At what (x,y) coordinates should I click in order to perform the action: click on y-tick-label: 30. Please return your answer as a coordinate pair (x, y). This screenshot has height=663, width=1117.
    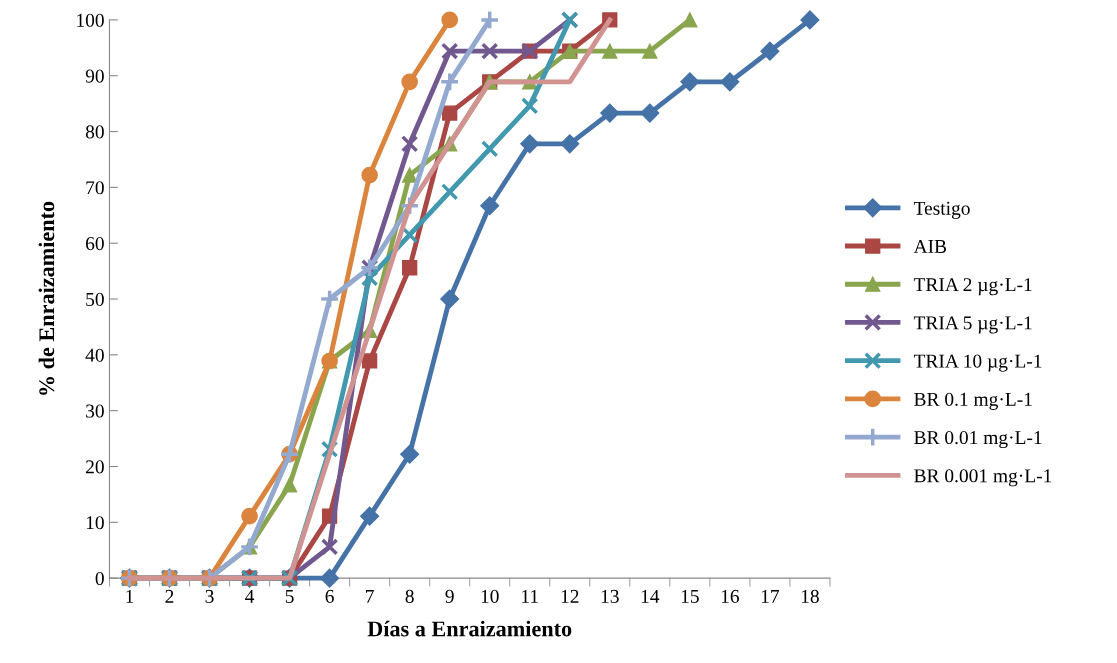
    Looking at the image, I should click on (95, 411).